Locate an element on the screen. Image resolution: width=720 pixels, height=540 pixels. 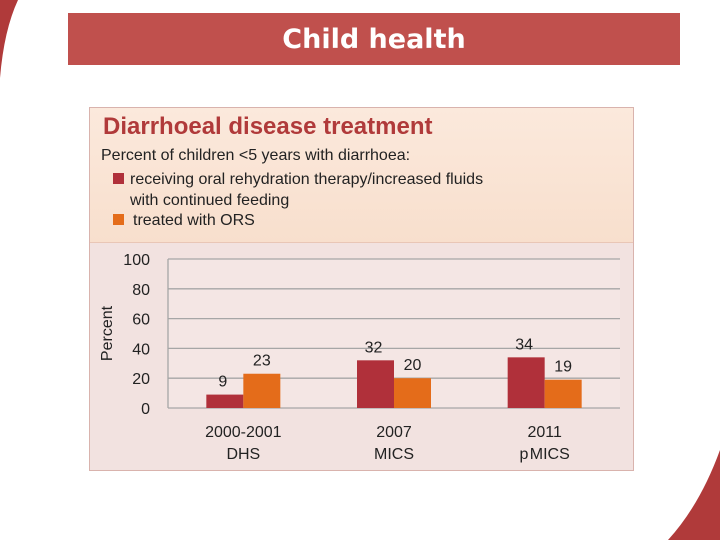
bar-series1-cat2 is located at coordinates (375, 384).